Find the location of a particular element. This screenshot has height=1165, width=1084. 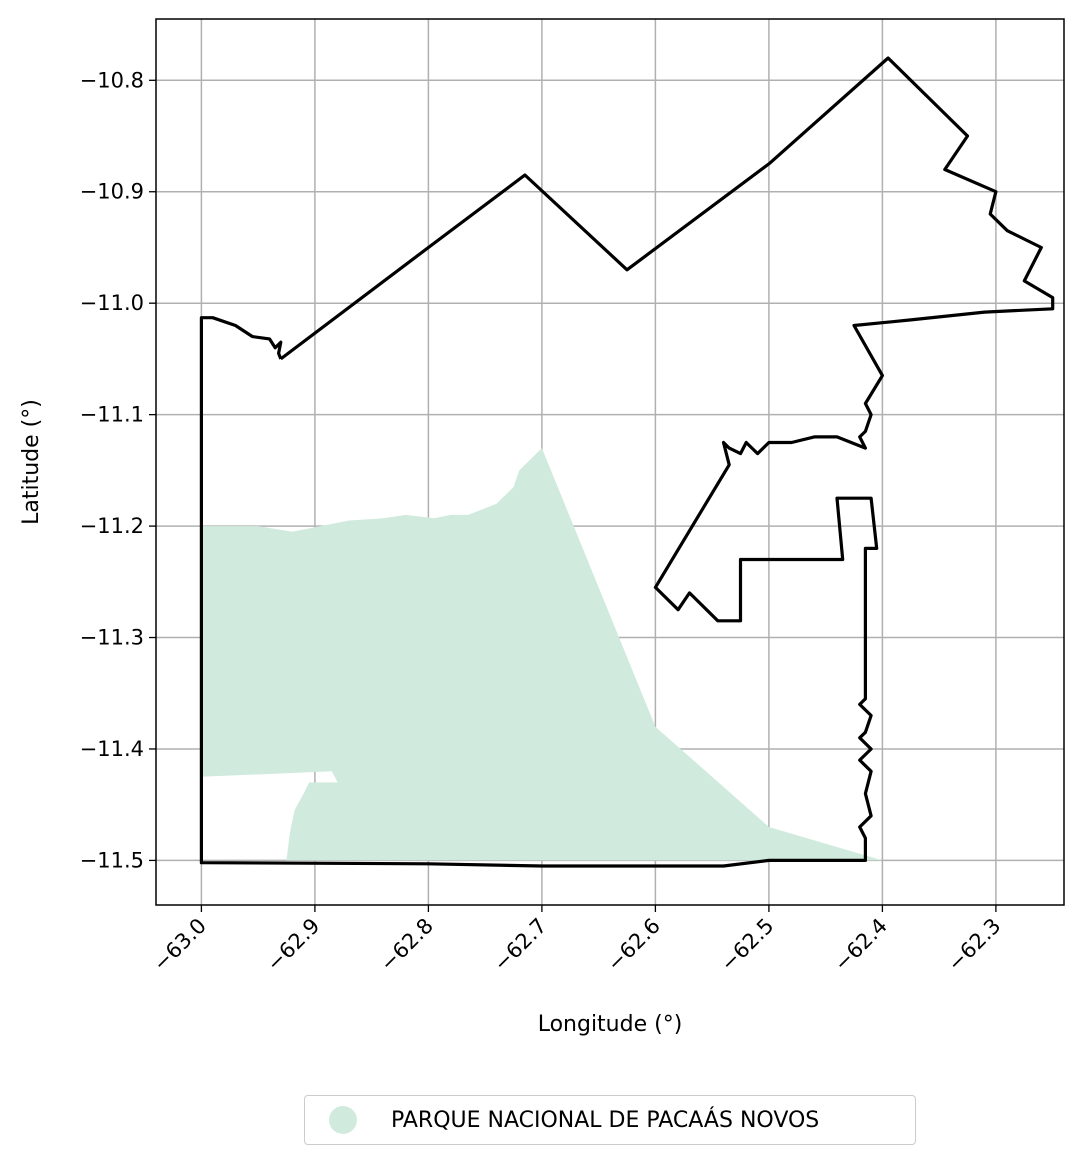

y-tick-label: −11.1 is located at coordinates (112, 415).